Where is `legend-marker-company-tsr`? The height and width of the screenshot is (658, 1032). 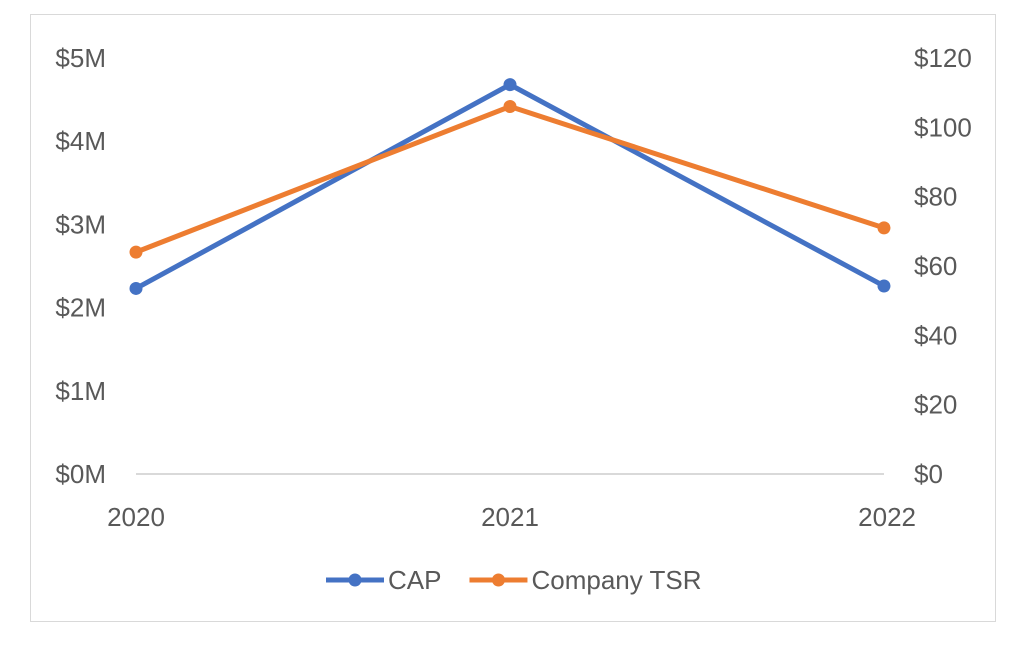 legend-marker-company-tsr is located at coordinates (498, 580).